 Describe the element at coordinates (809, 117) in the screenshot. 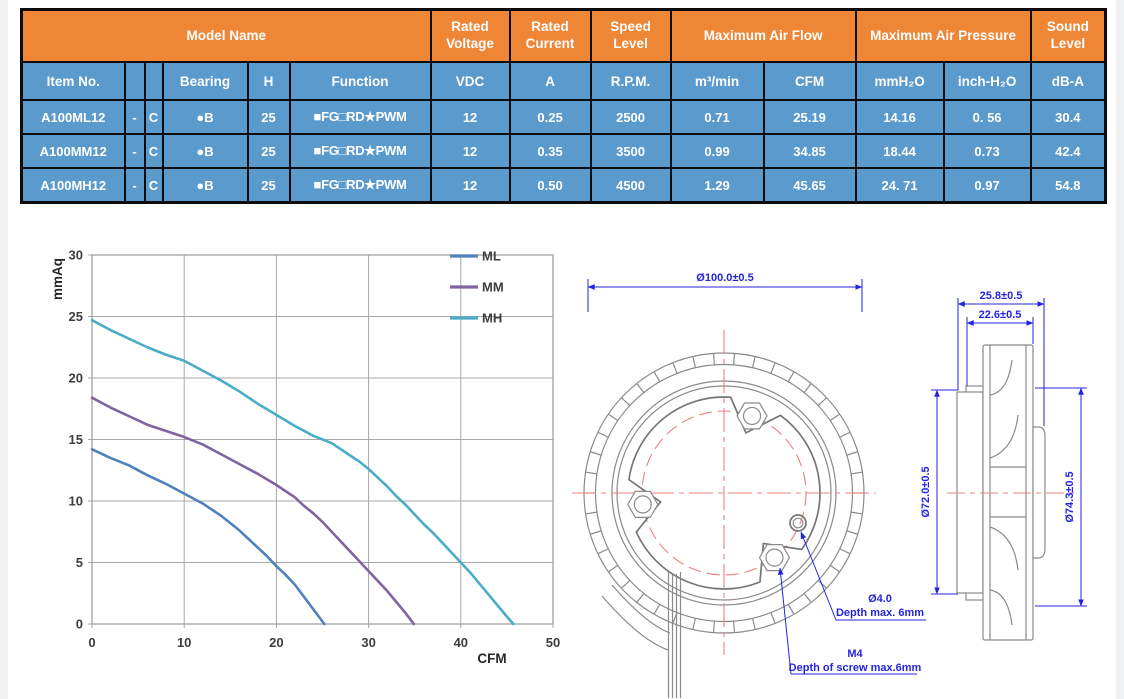

I see `cell-cfm: 25.19` at that location.